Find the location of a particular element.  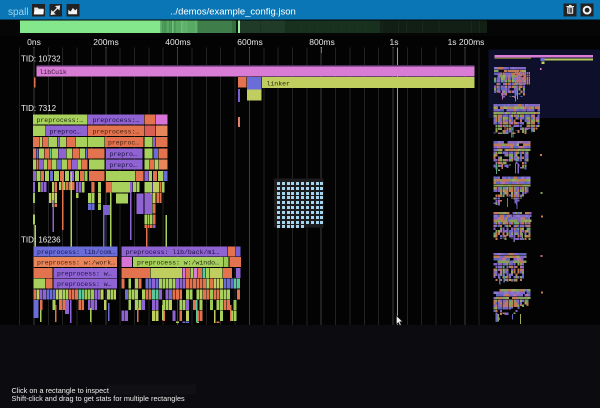

svg-text: 1s is located at coordinates (394, 42).